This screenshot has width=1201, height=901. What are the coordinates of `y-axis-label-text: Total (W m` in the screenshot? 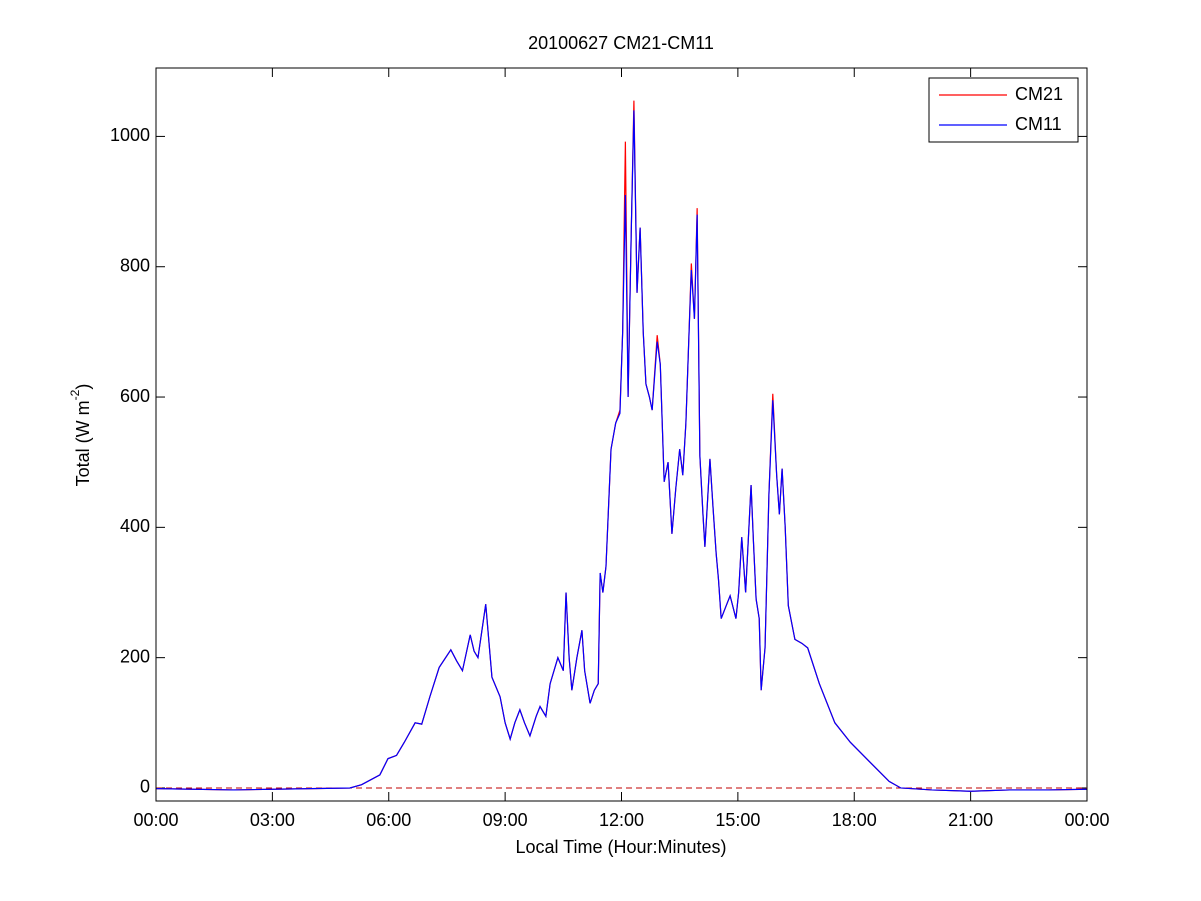 It's located at (83, 443).